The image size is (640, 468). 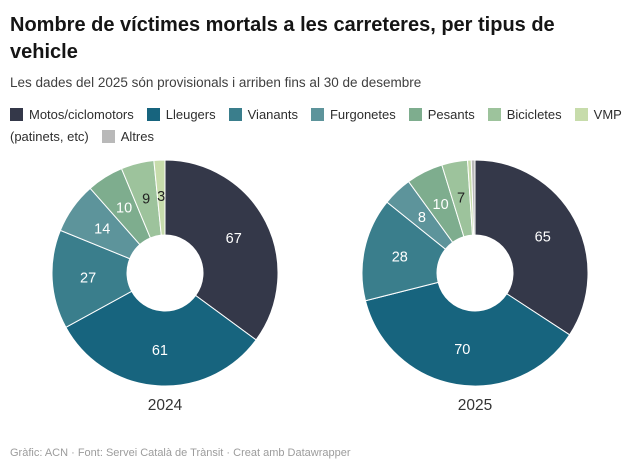 I want to click on legend-swatch-motos-ciclomotors, so click(x=16, y=114).